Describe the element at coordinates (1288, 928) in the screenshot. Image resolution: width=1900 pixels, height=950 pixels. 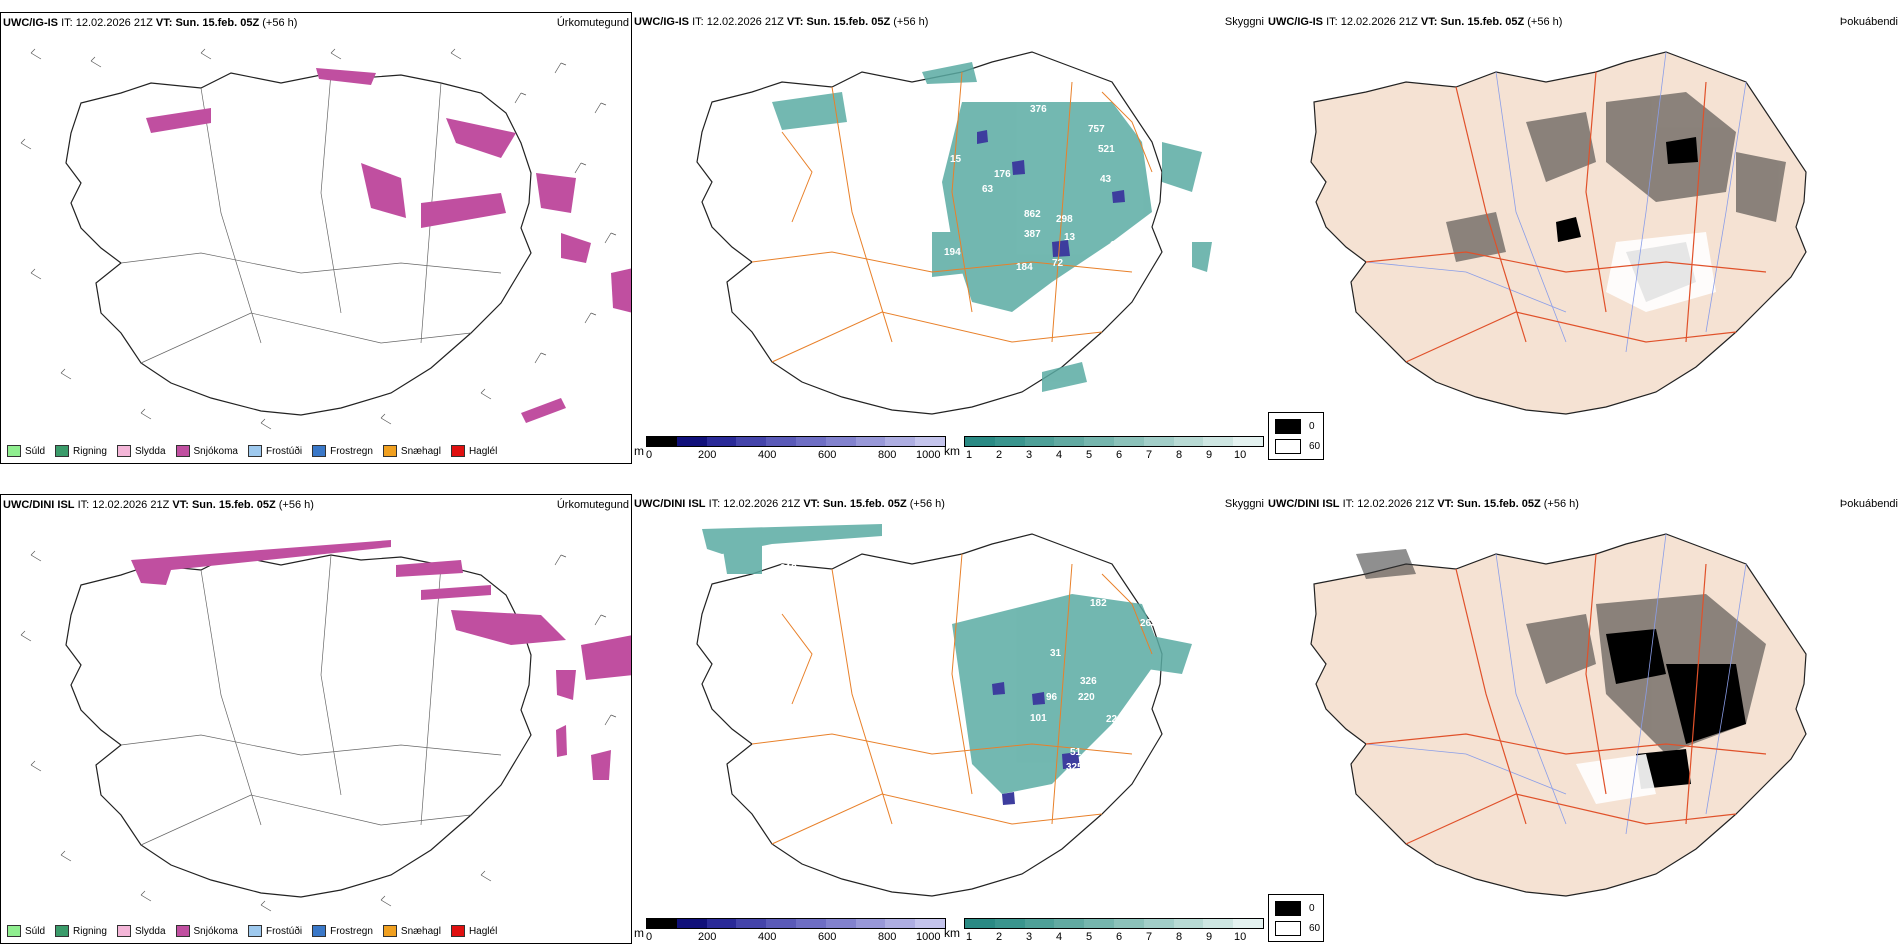
I see `fog-legend-swatch-light` at that location.